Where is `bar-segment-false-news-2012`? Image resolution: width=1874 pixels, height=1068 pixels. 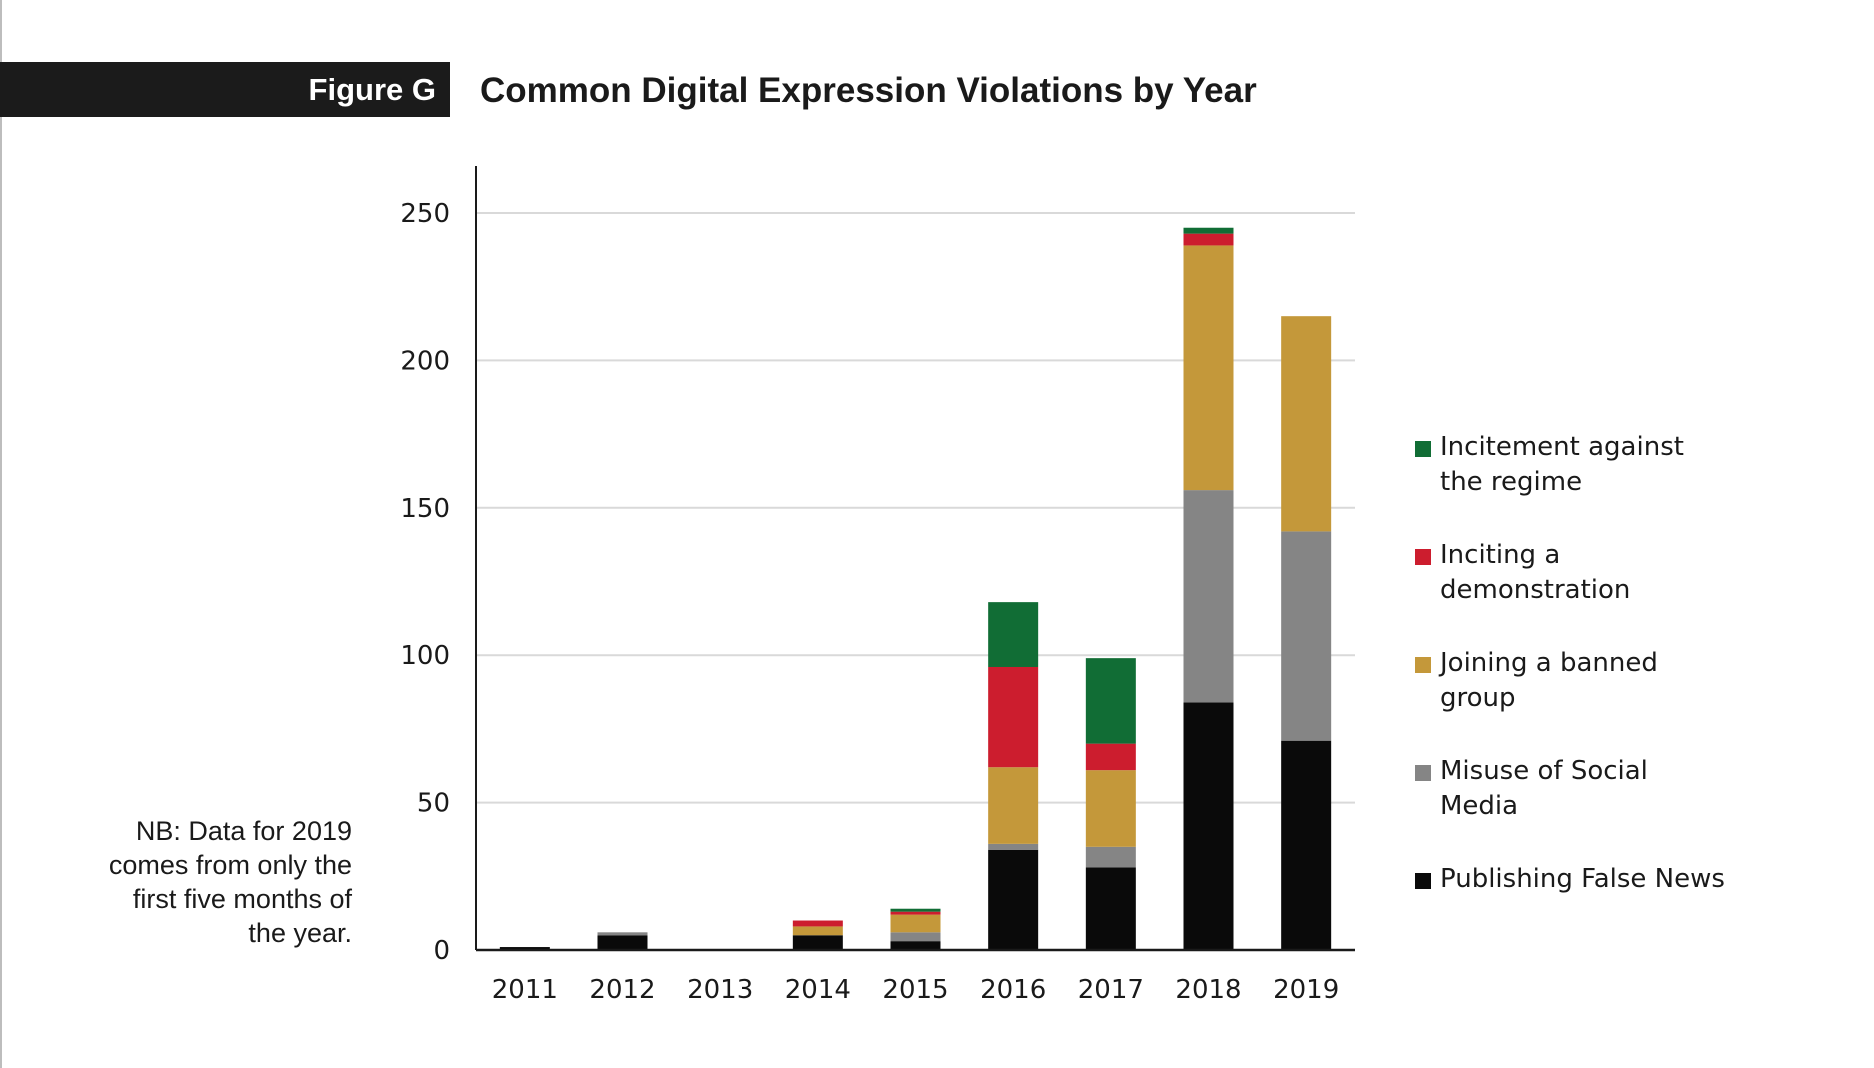
bar-segment-false-news-2012 is located at coordinates (622, 942).